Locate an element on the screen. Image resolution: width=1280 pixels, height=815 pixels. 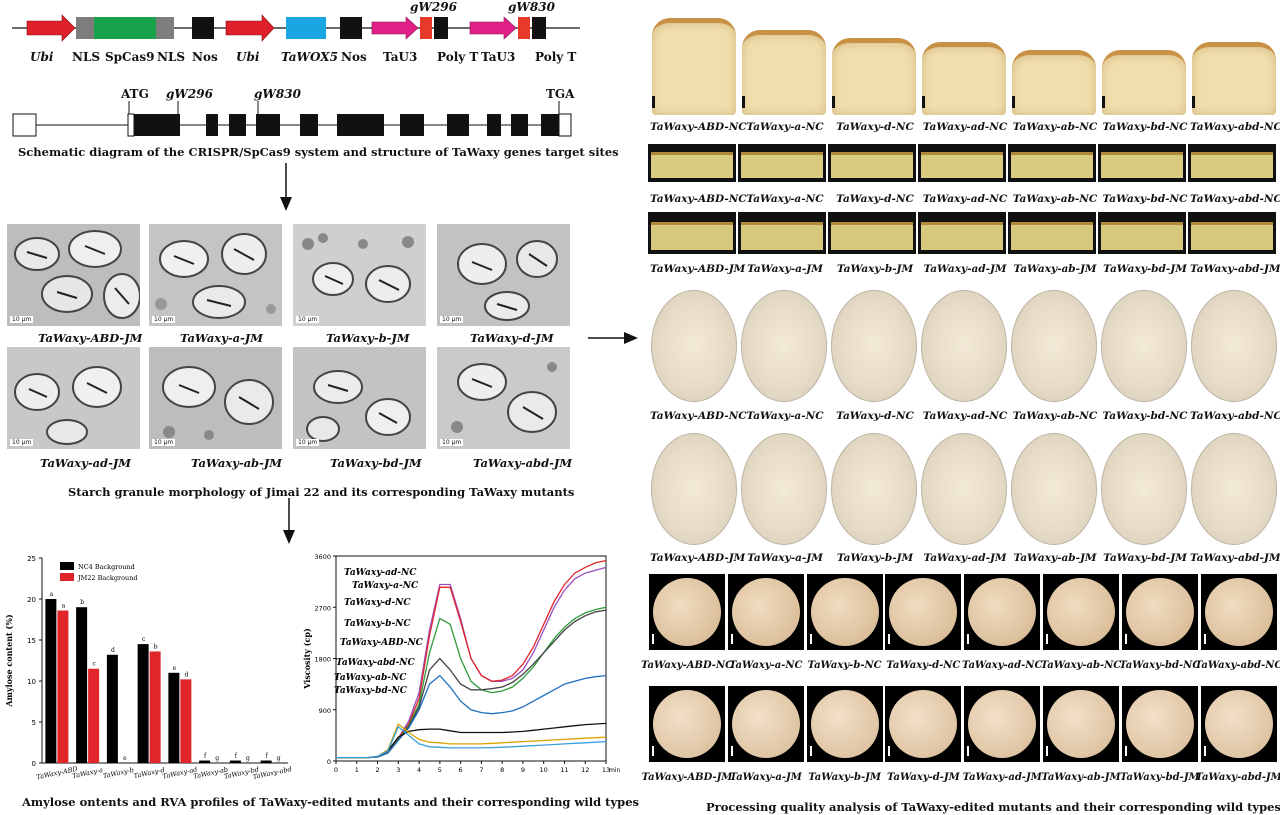
target-label-gw296: gW296 is located at coordinates (433, 7).